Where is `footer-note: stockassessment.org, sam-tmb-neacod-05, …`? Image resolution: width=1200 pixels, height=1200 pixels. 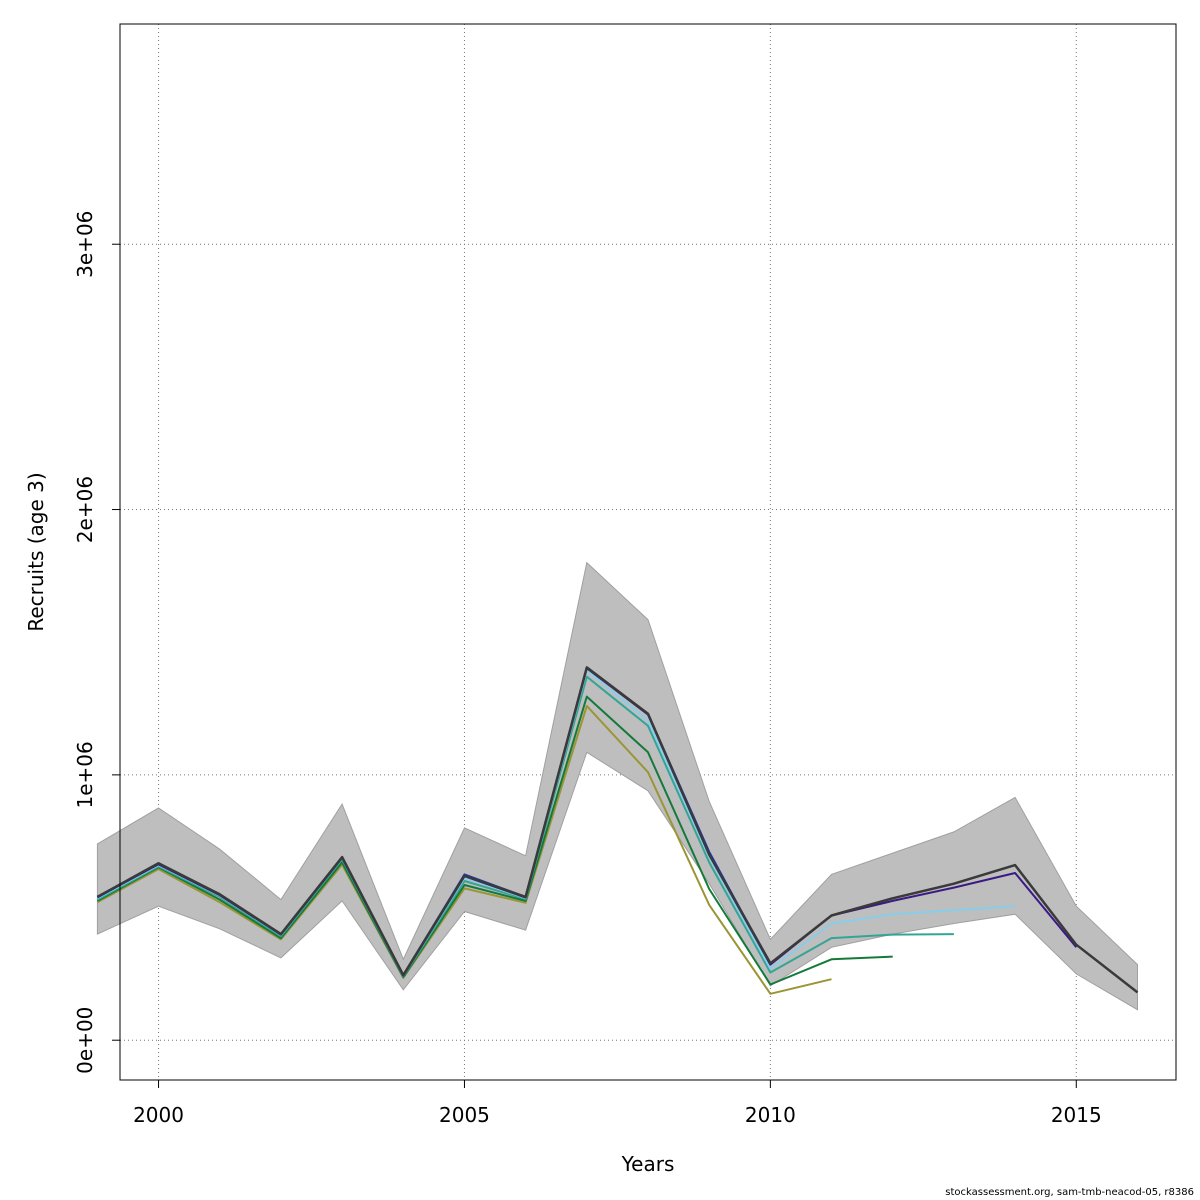
footer-note: stockassessment.org, sam-tmb-neacod-05, … is located at coordinates (1069, 1192).